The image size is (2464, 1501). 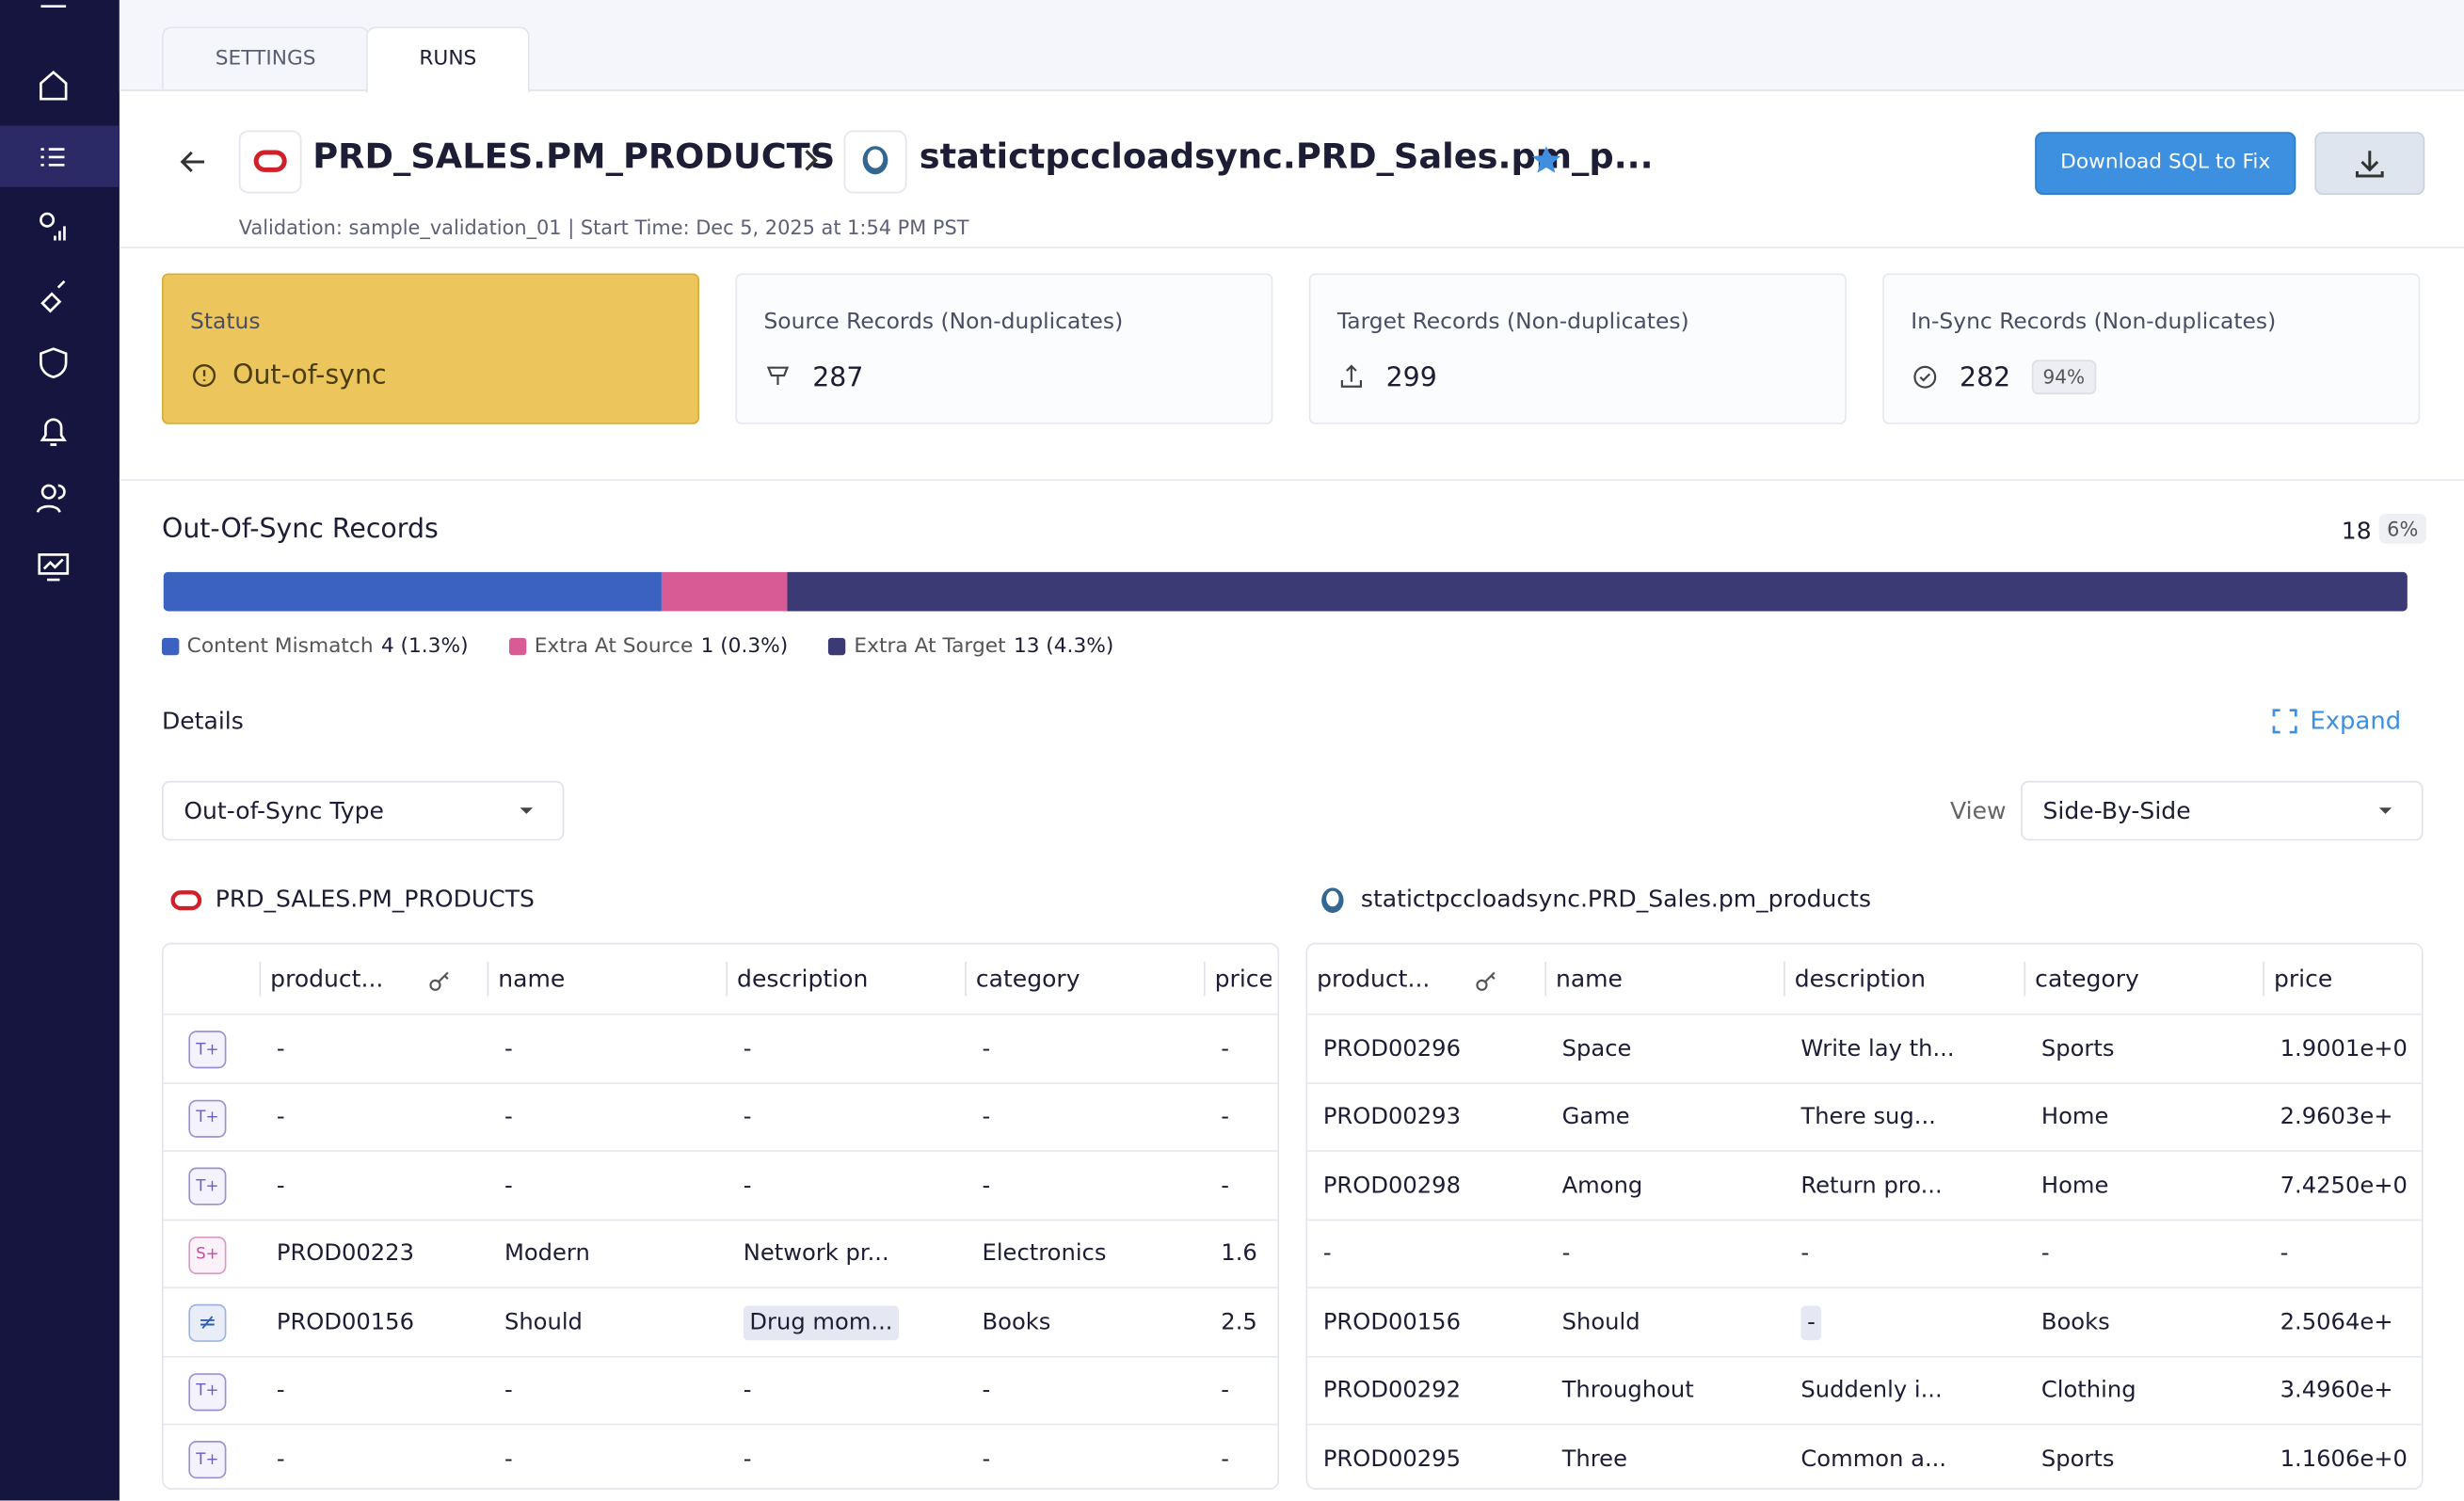 I want to click on status-card: Status Out-of-sync, so click(x=430, y=349).